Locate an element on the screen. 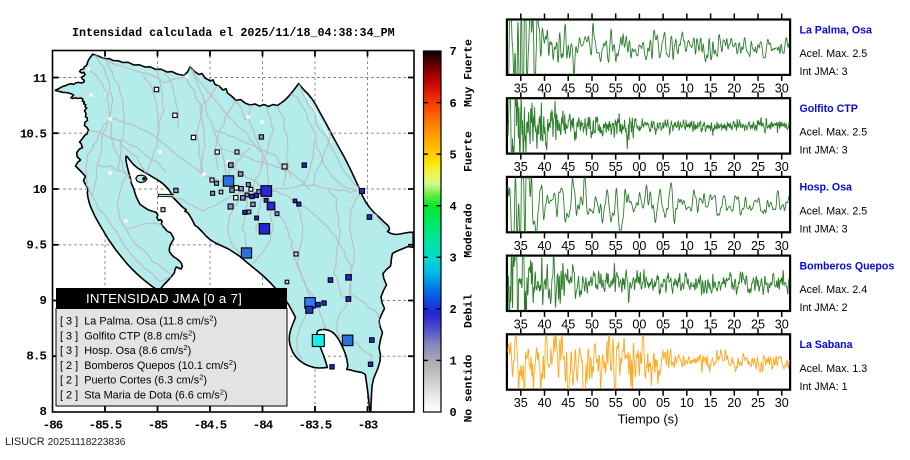 This screenshot has height=460, width=910. svg-text: 2 is located at coordinates (453, 310).